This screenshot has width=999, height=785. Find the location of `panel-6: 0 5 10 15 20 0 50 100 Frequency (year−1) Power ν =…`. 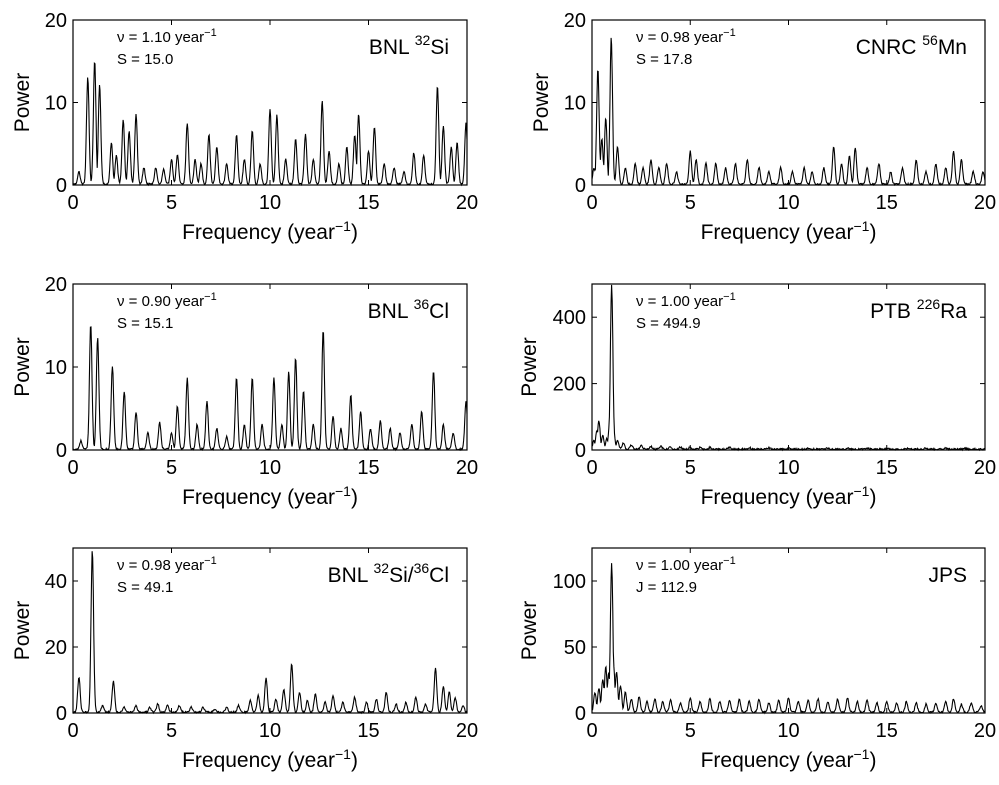

panel-6: 0 5 10 15 20 0 50 100 Frequency (year−1) Power ν =… is located at coordinates (757, 659).